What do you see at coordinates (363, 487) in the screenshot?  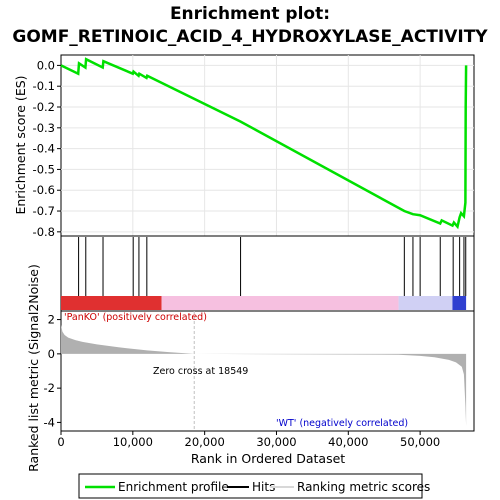 I see `legend-metric-label: Ranking metric scores` at bounding box center [363, 487].